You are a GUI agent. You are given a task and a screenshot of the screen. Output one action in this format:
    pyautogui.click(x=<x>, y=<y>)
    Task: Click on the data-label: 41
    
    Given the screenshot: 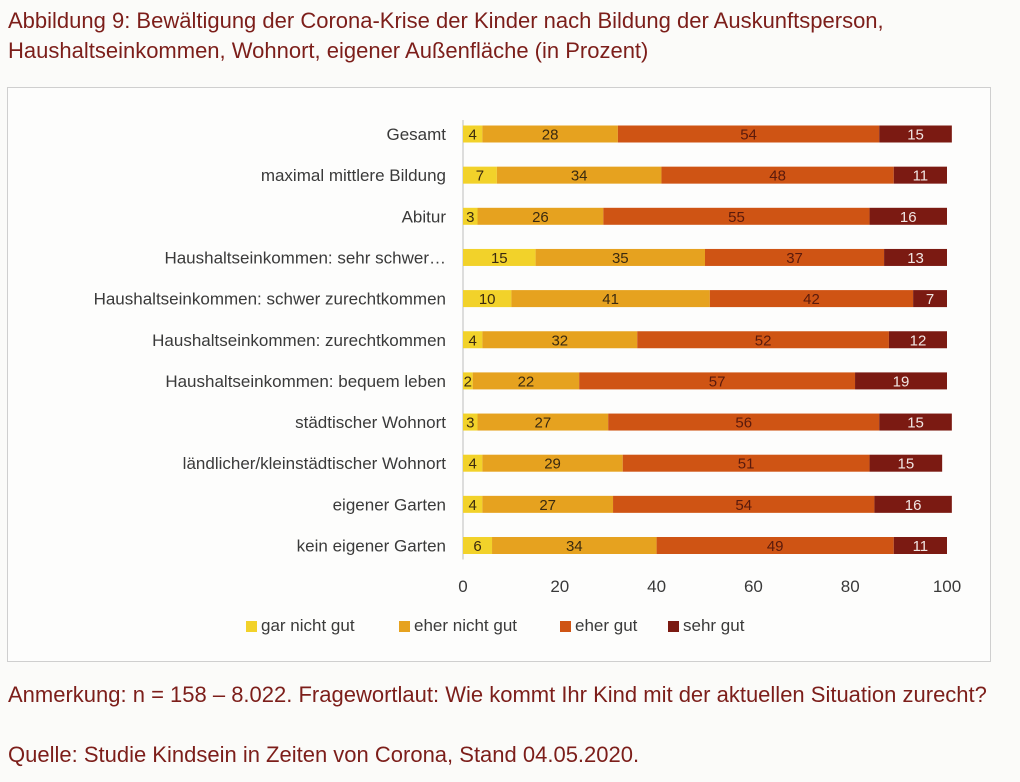 What is the action you would take?
    pyautogui.click(x=610, y=299)
    